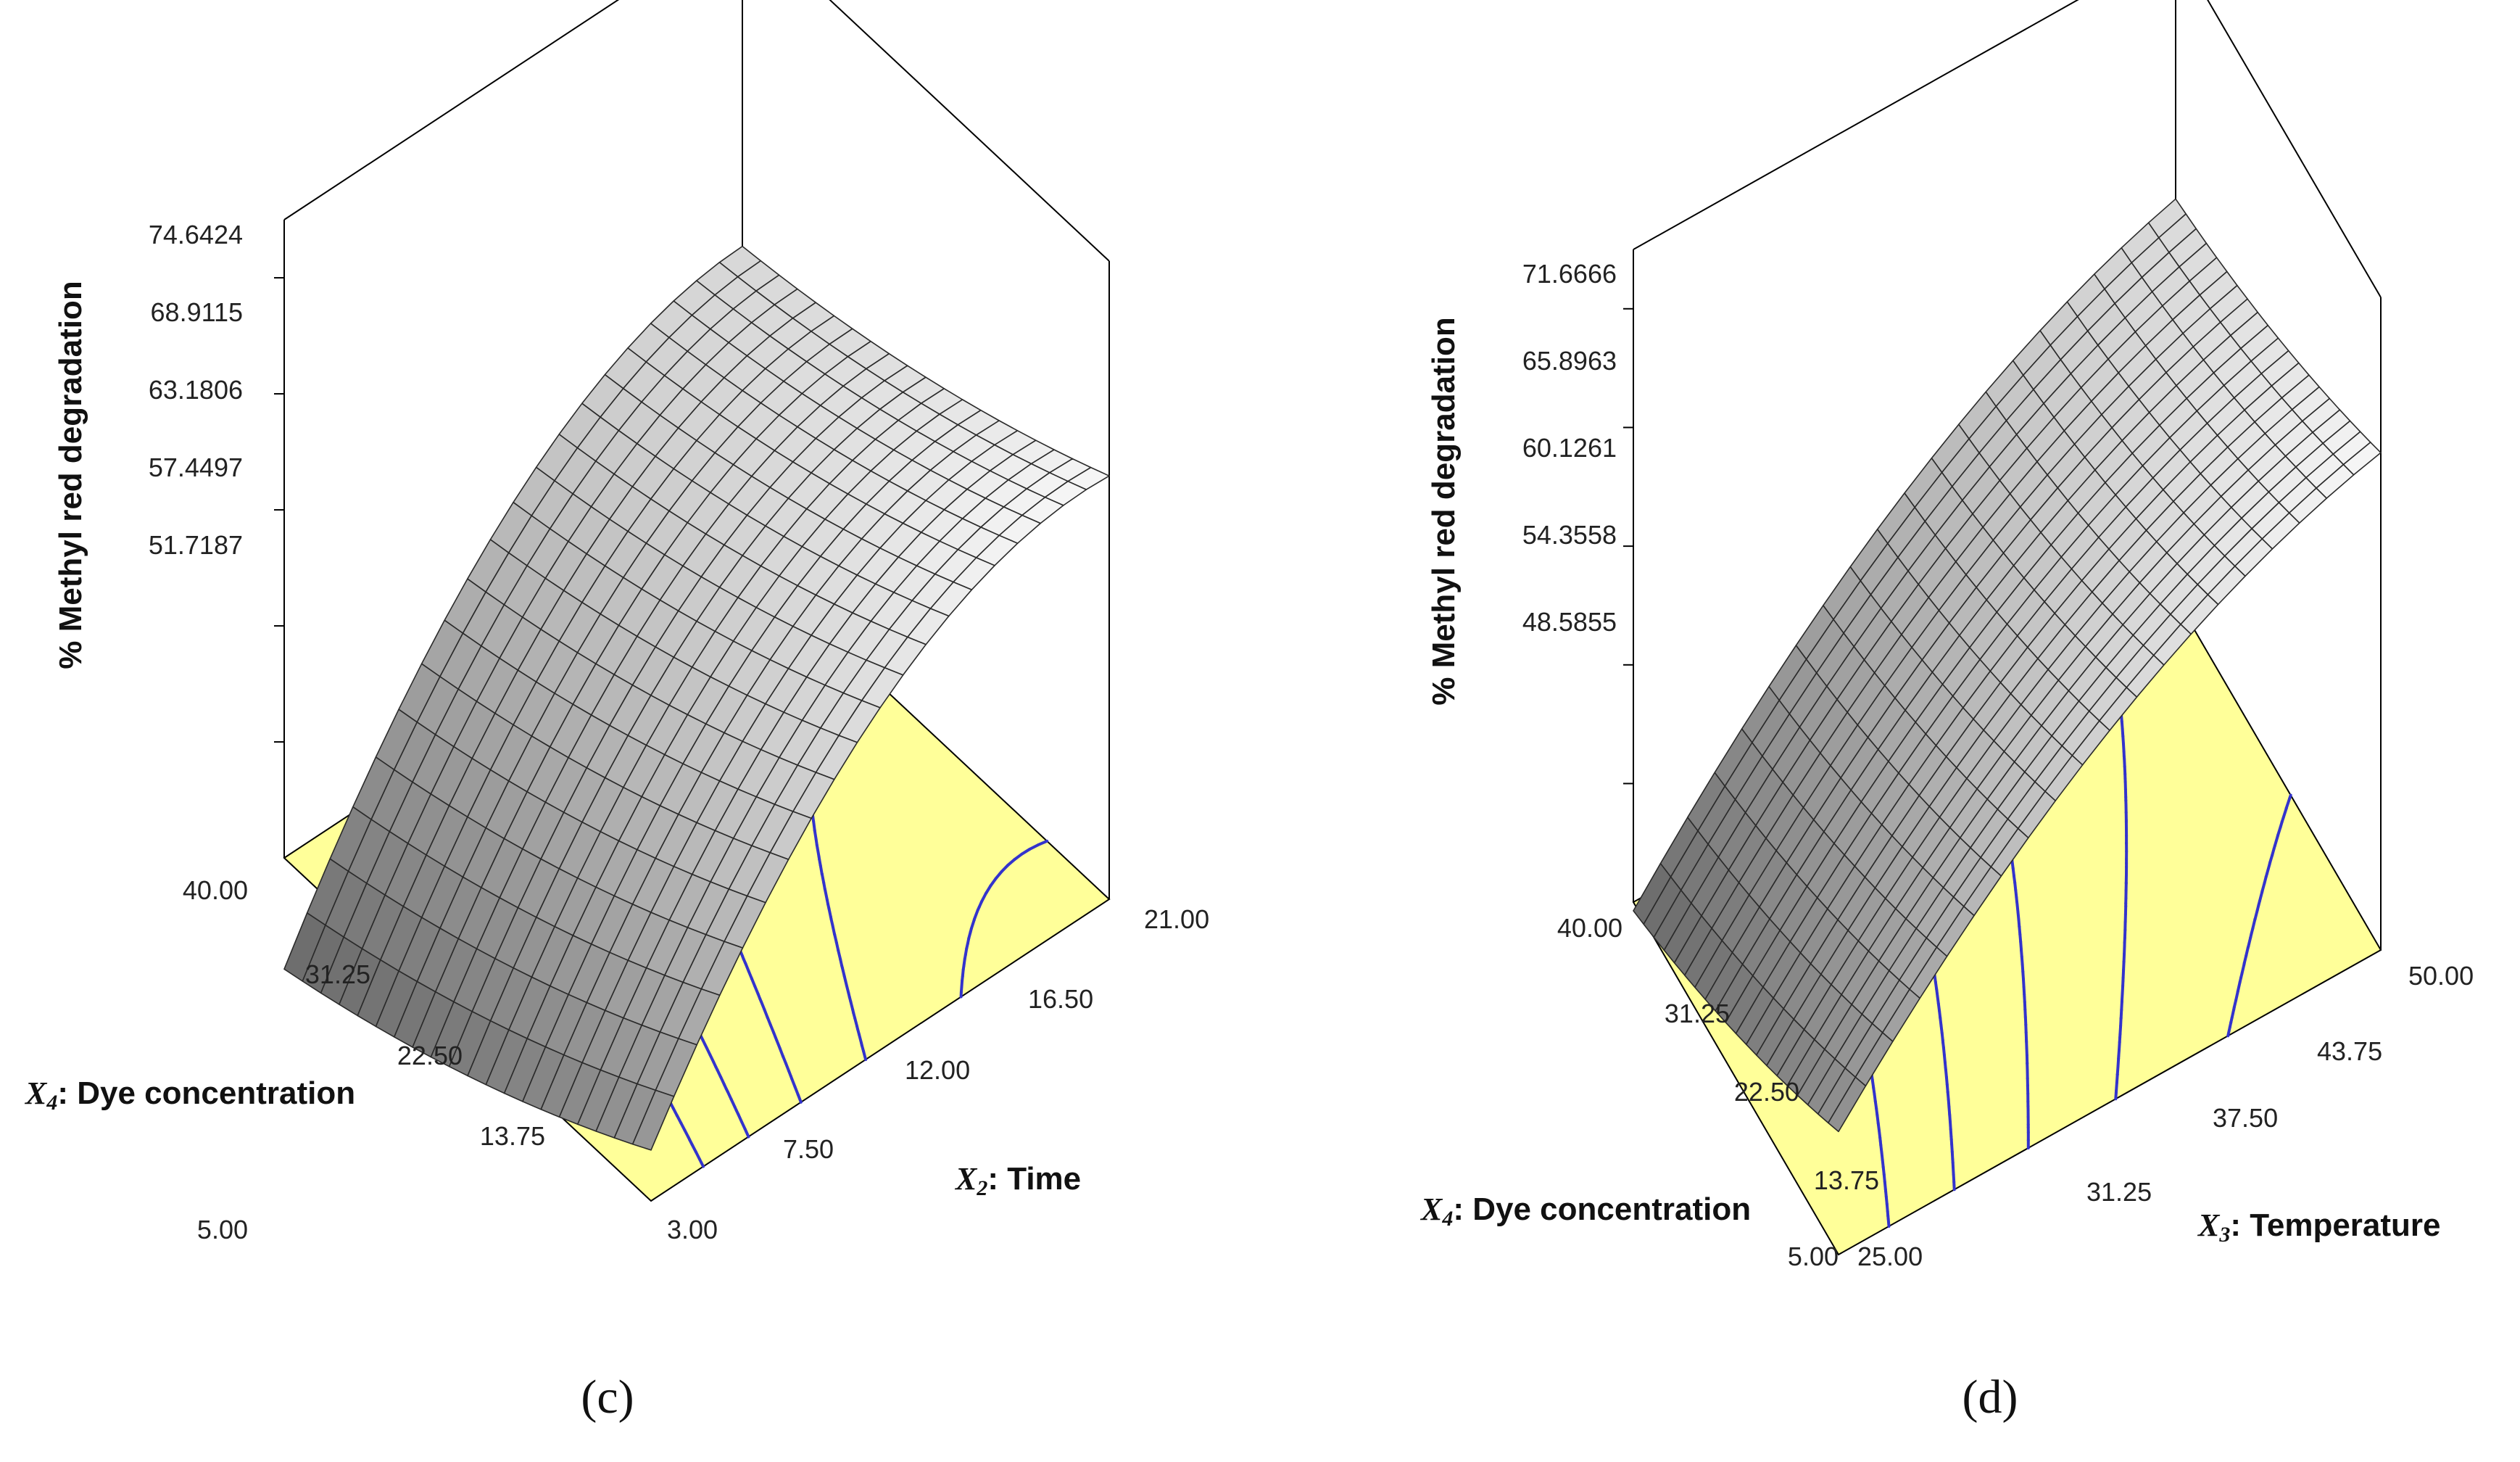 Image resolution: width=2520 pixels, height=1462 pixels. I want to click on chart-c-z-tick: 68.9115, so click(197, 312).